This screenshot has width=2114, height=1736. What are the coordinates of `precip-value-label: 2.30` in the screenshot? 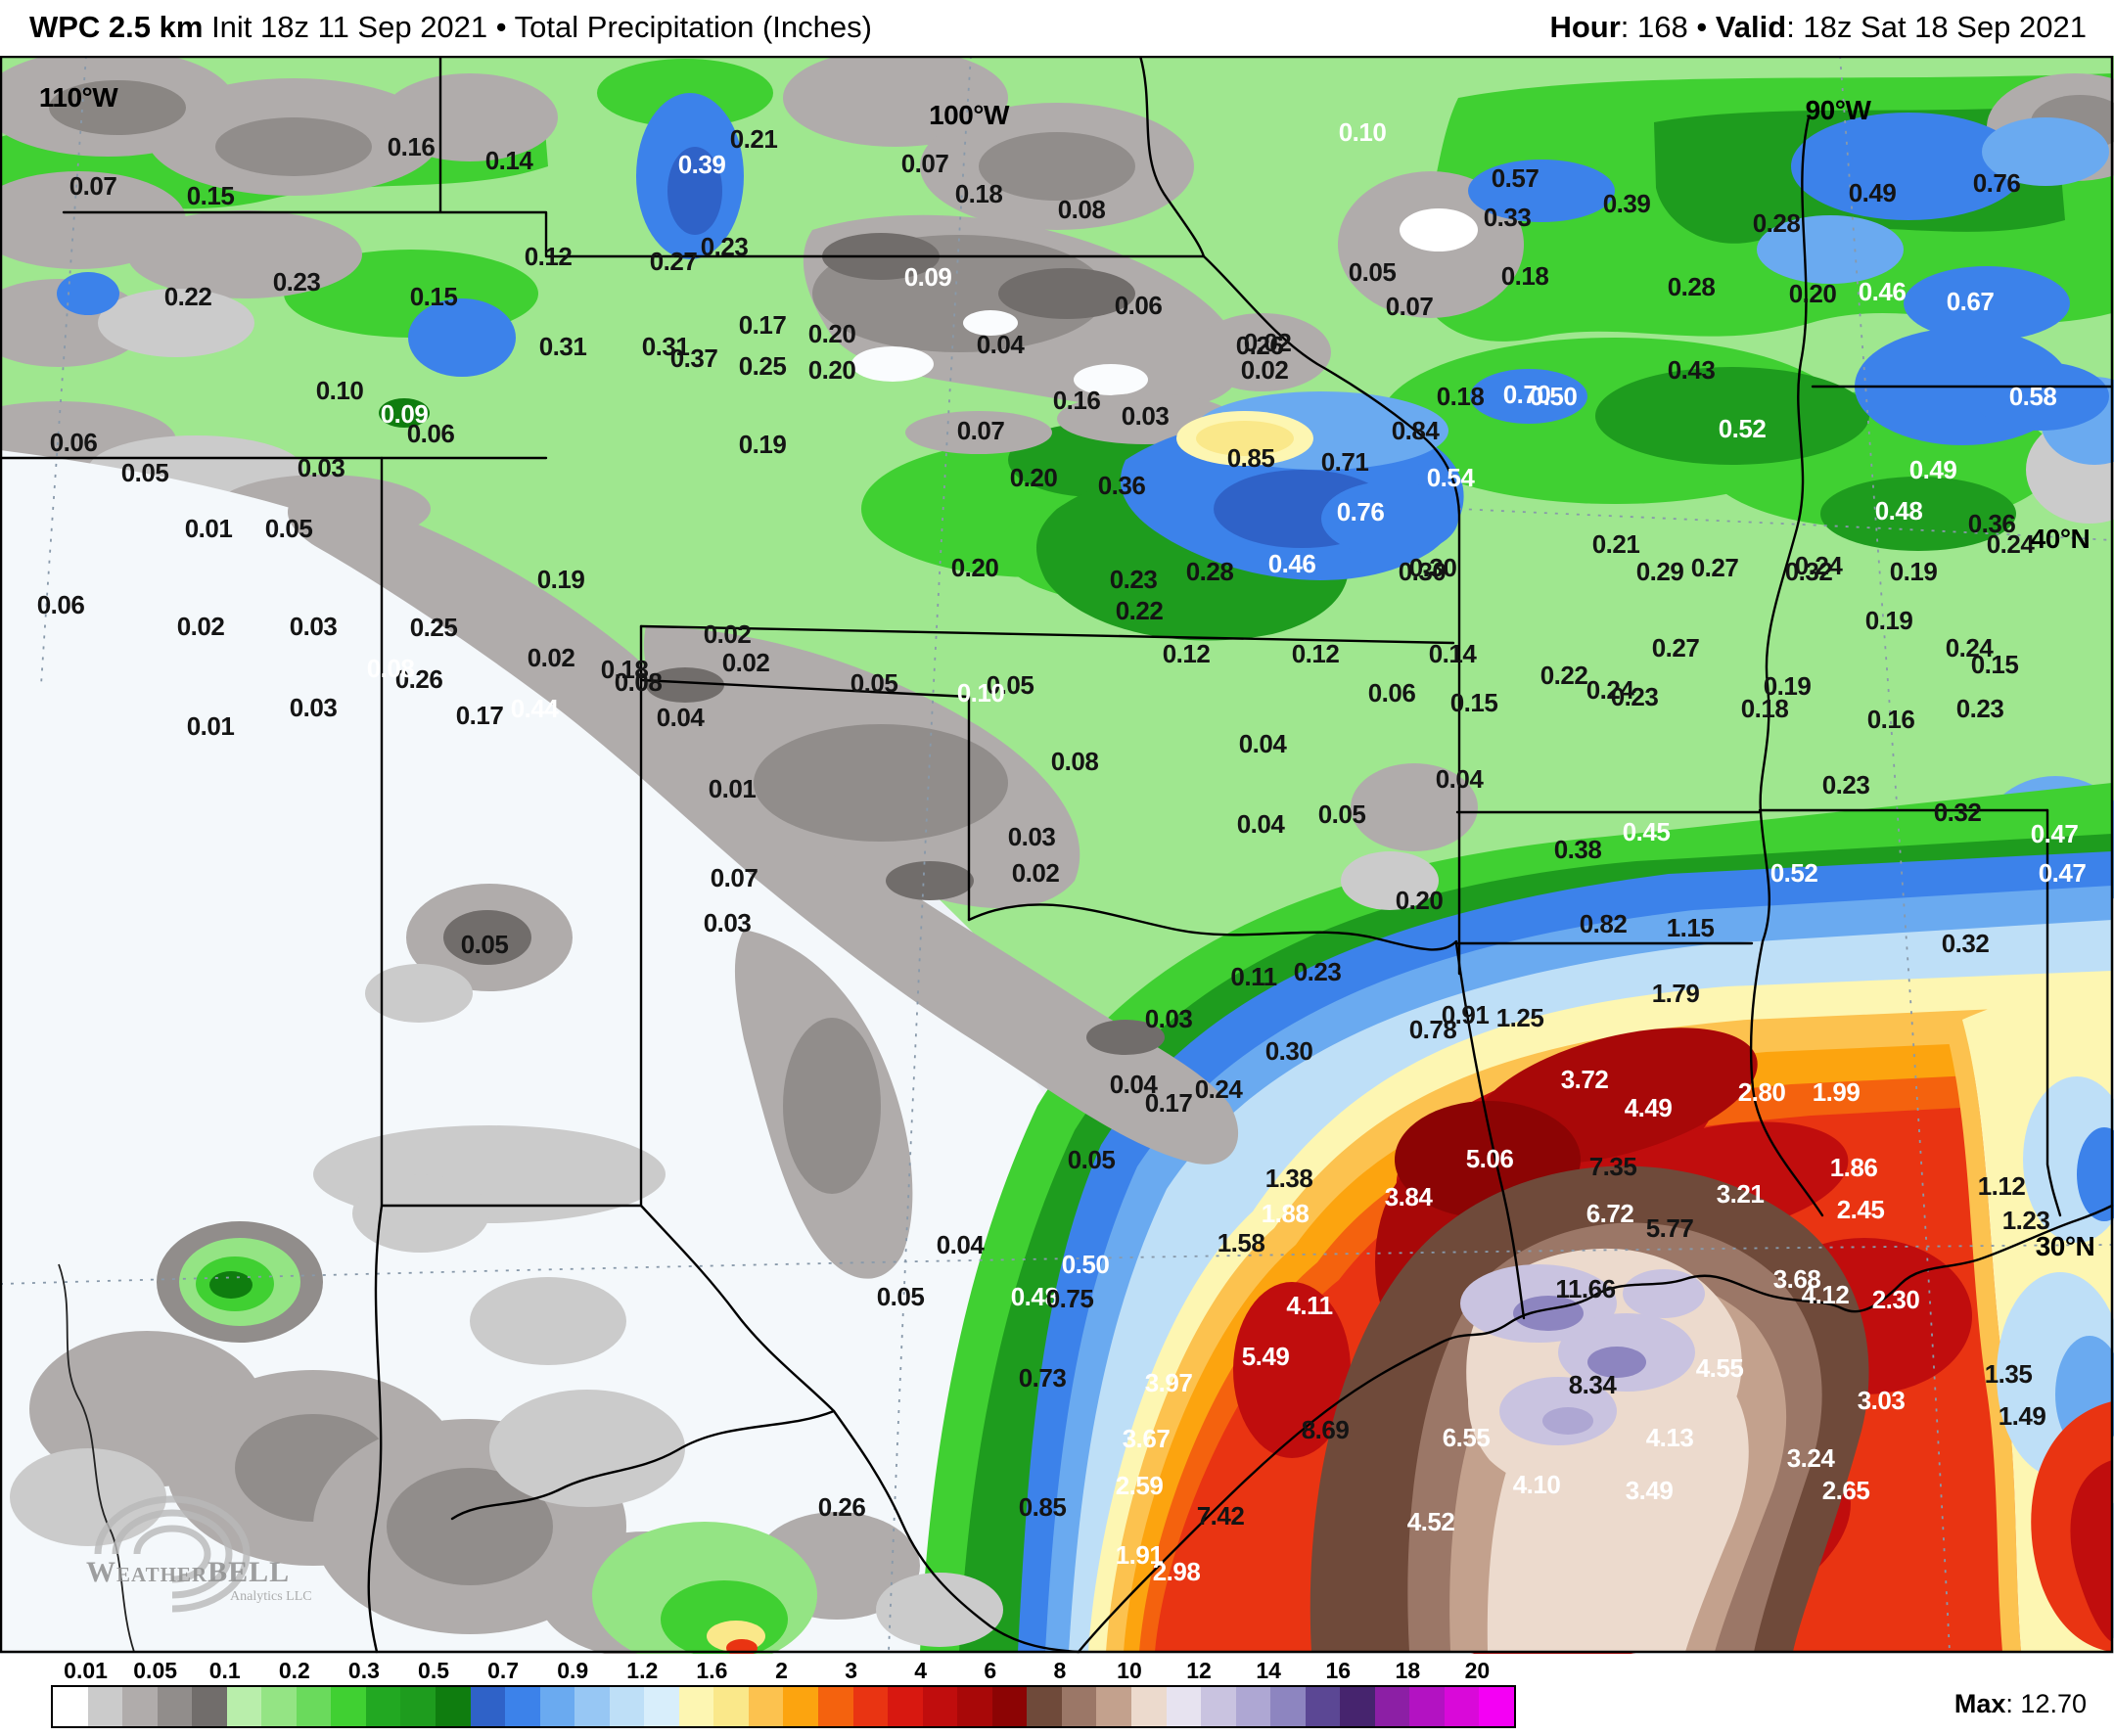 It's located at (1896, 1299).